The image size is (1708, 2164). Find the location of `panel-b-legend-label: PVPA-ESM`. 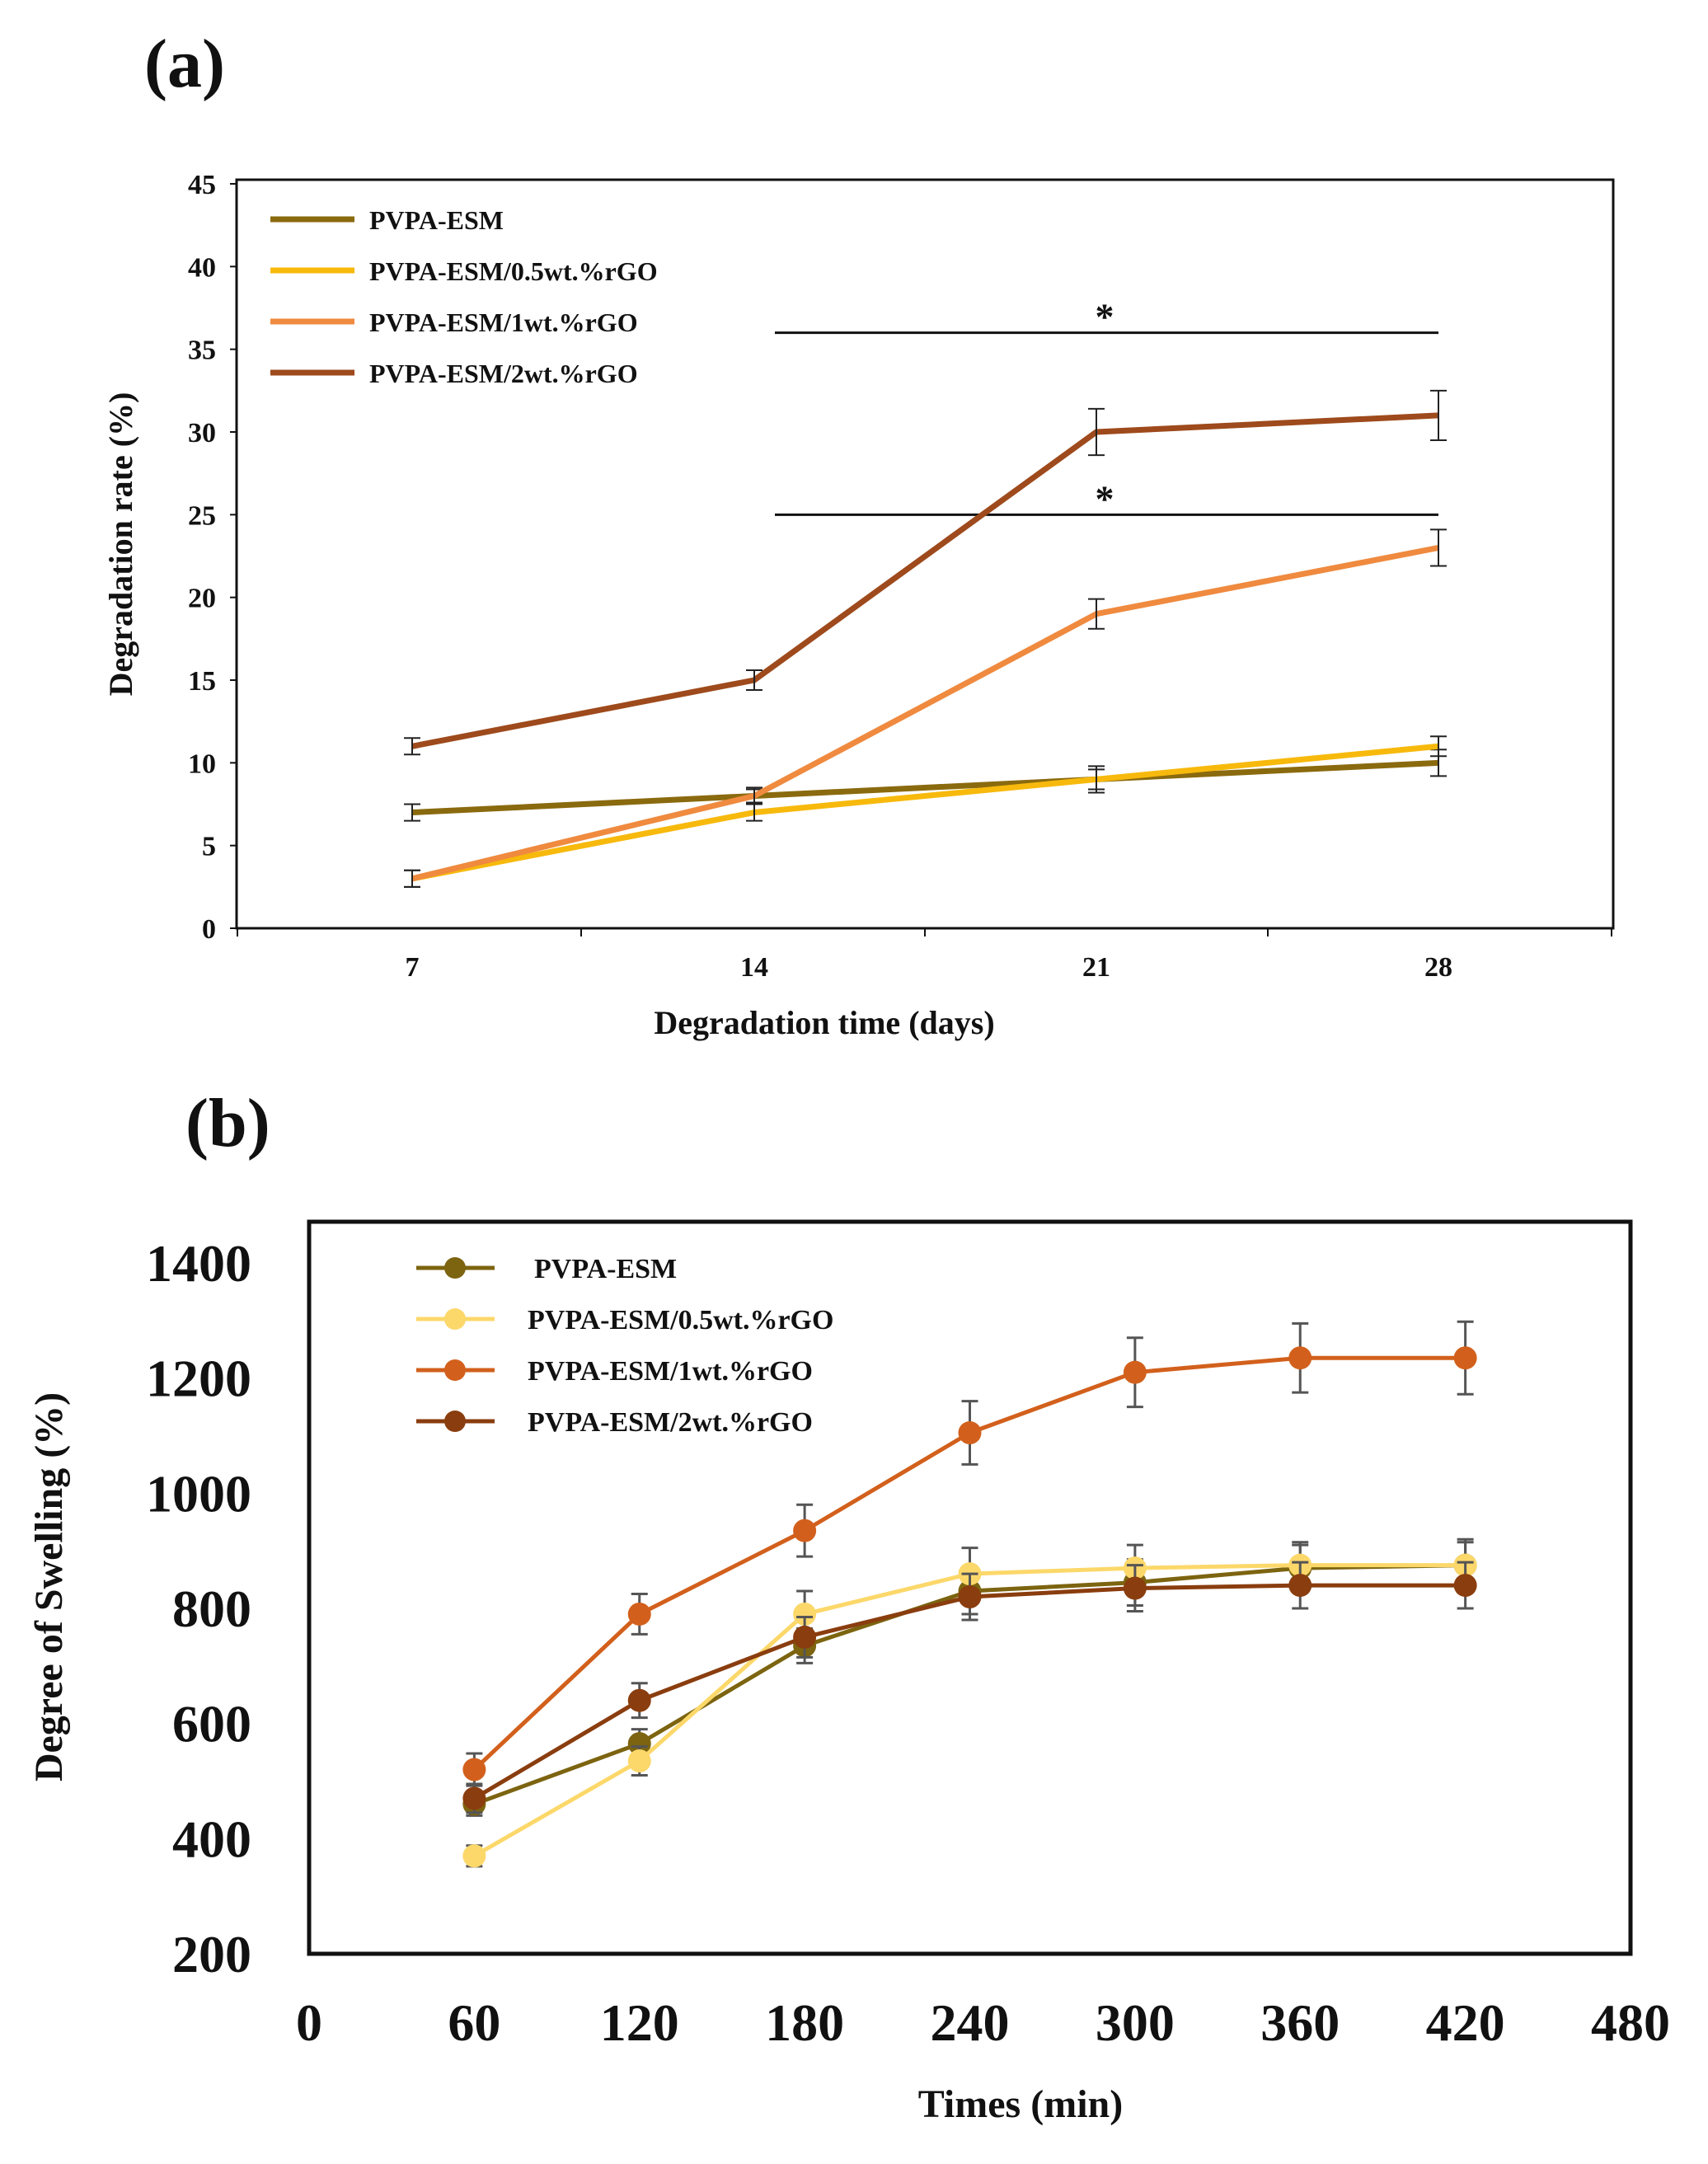

panel-b-legend-label: PVPA-ESM is located at coordinates (605, 1269).